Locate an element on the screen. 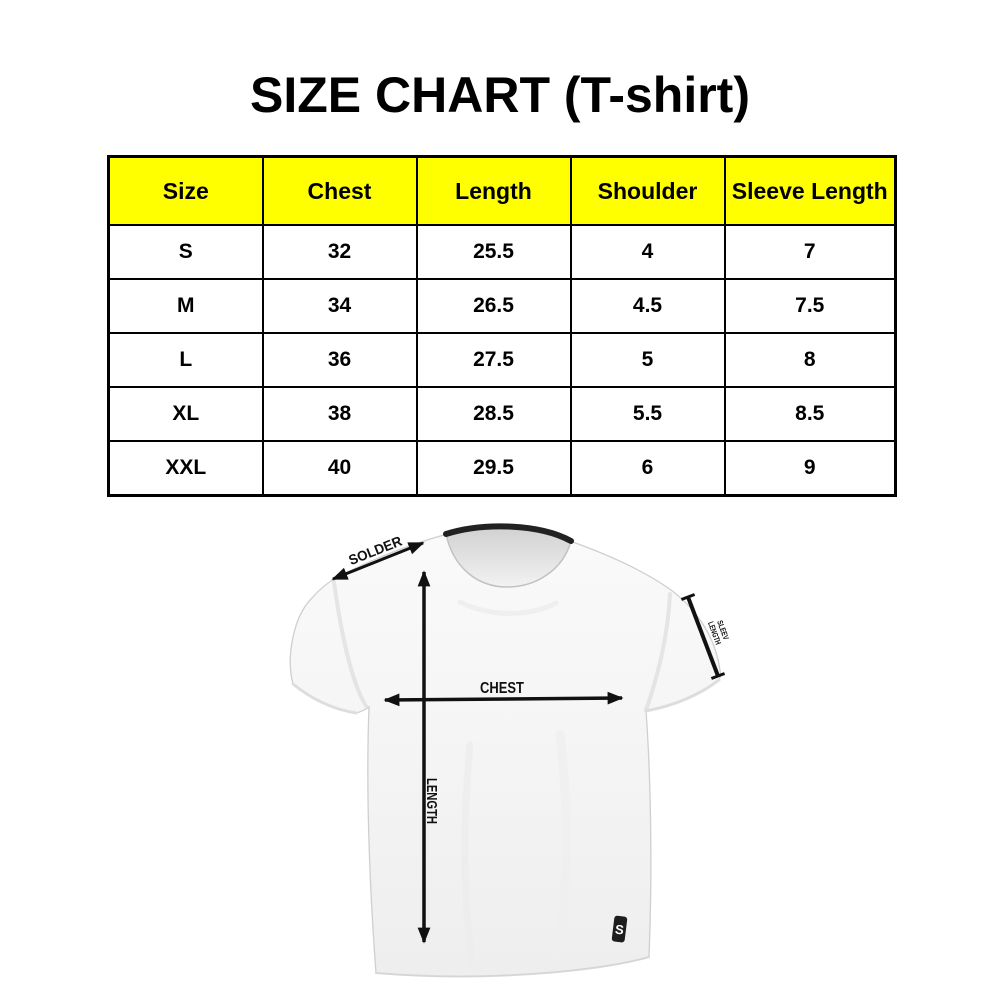 The image size is (1000, 1000). table-cell: XL is located at coordinates (185, 414).